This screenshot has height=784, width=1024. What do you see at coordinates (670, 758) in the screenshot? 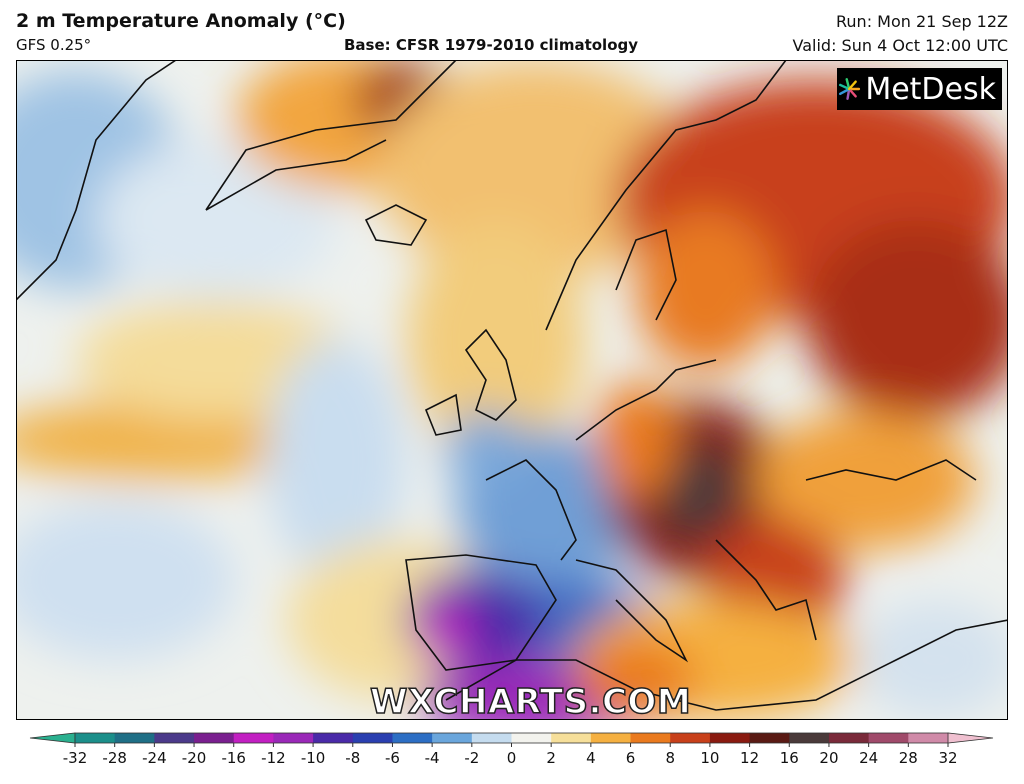
I see `colorbar-tick-label: 8` at bounding box center [670, 758].